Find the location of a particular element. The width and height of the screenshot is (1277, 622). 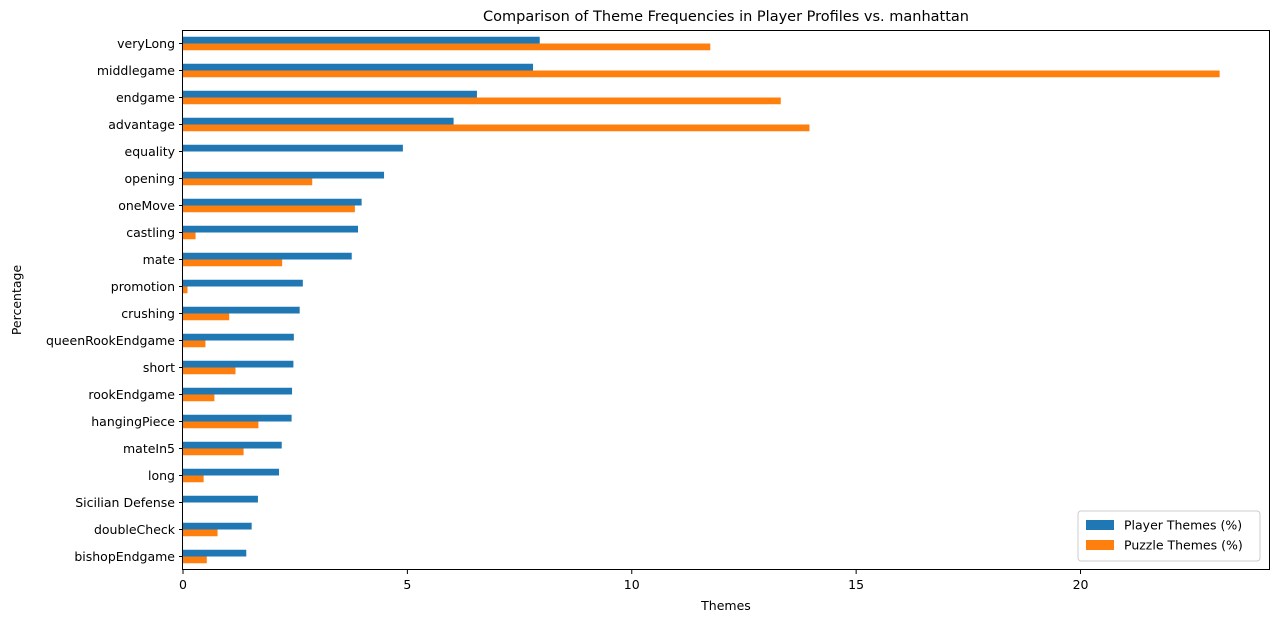

y-tick-label: bishopEndgame is located at coordinates (124, 556).